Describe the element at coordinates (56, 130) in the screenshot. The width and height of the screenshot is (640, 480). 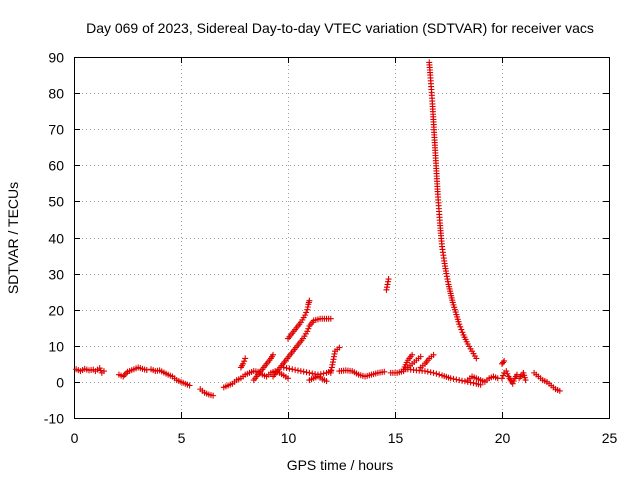
I see `y-tick-label: 70` at that location.